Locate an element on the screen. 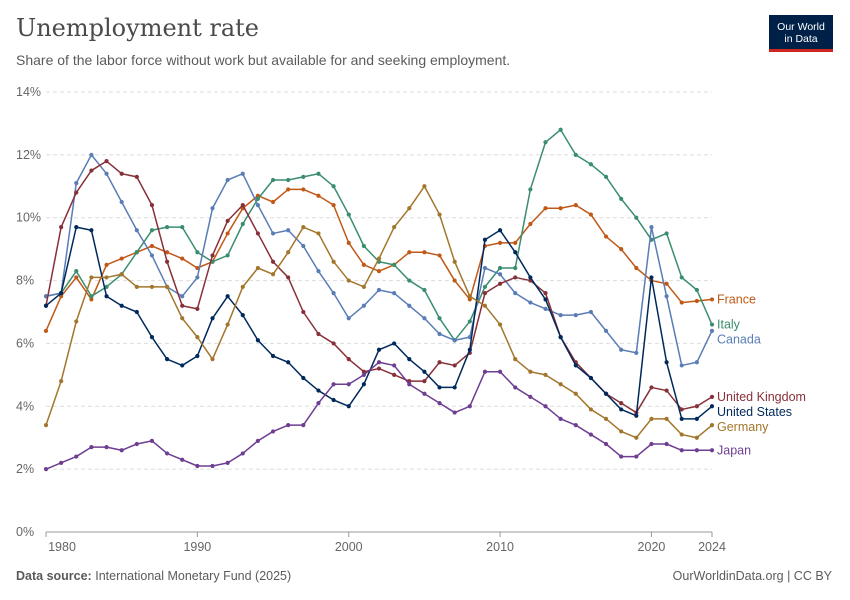 This screenshot has width=850, height=600. y-tick-label: 12% is located at coordinates (28, 155).